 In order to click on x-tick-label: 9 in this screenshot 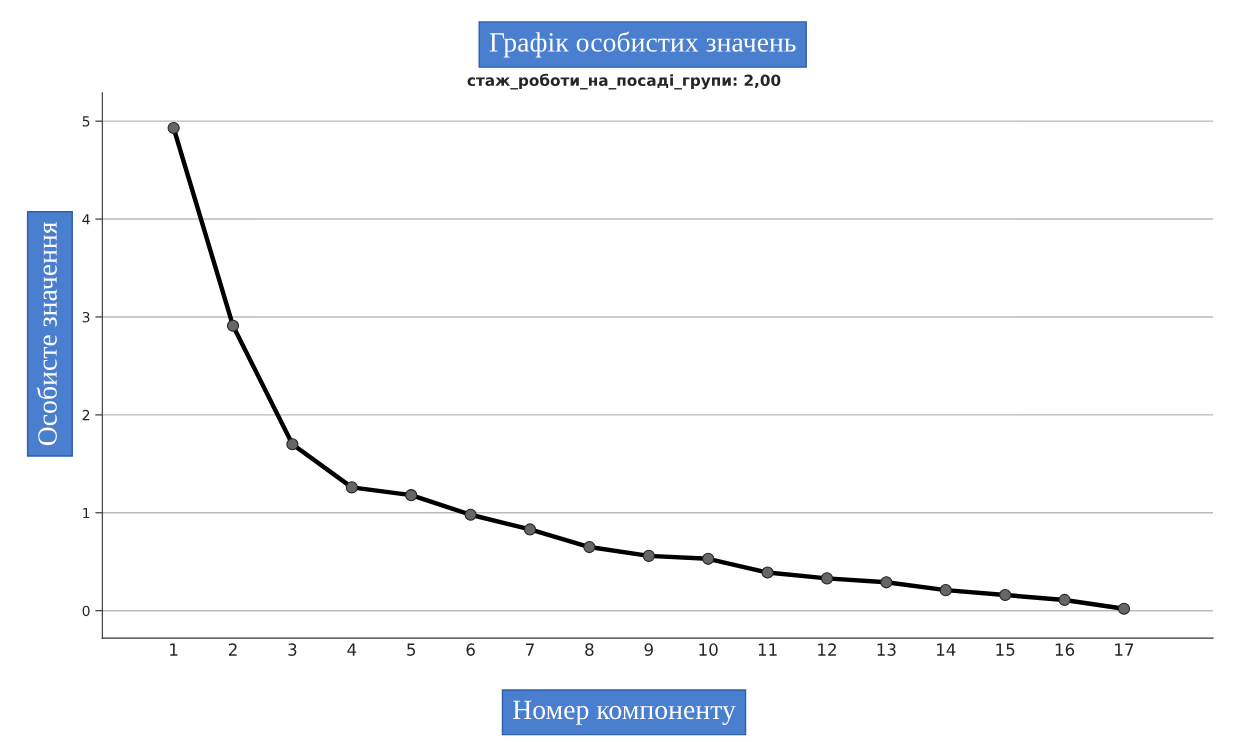, I will do `click(648, 649)`.